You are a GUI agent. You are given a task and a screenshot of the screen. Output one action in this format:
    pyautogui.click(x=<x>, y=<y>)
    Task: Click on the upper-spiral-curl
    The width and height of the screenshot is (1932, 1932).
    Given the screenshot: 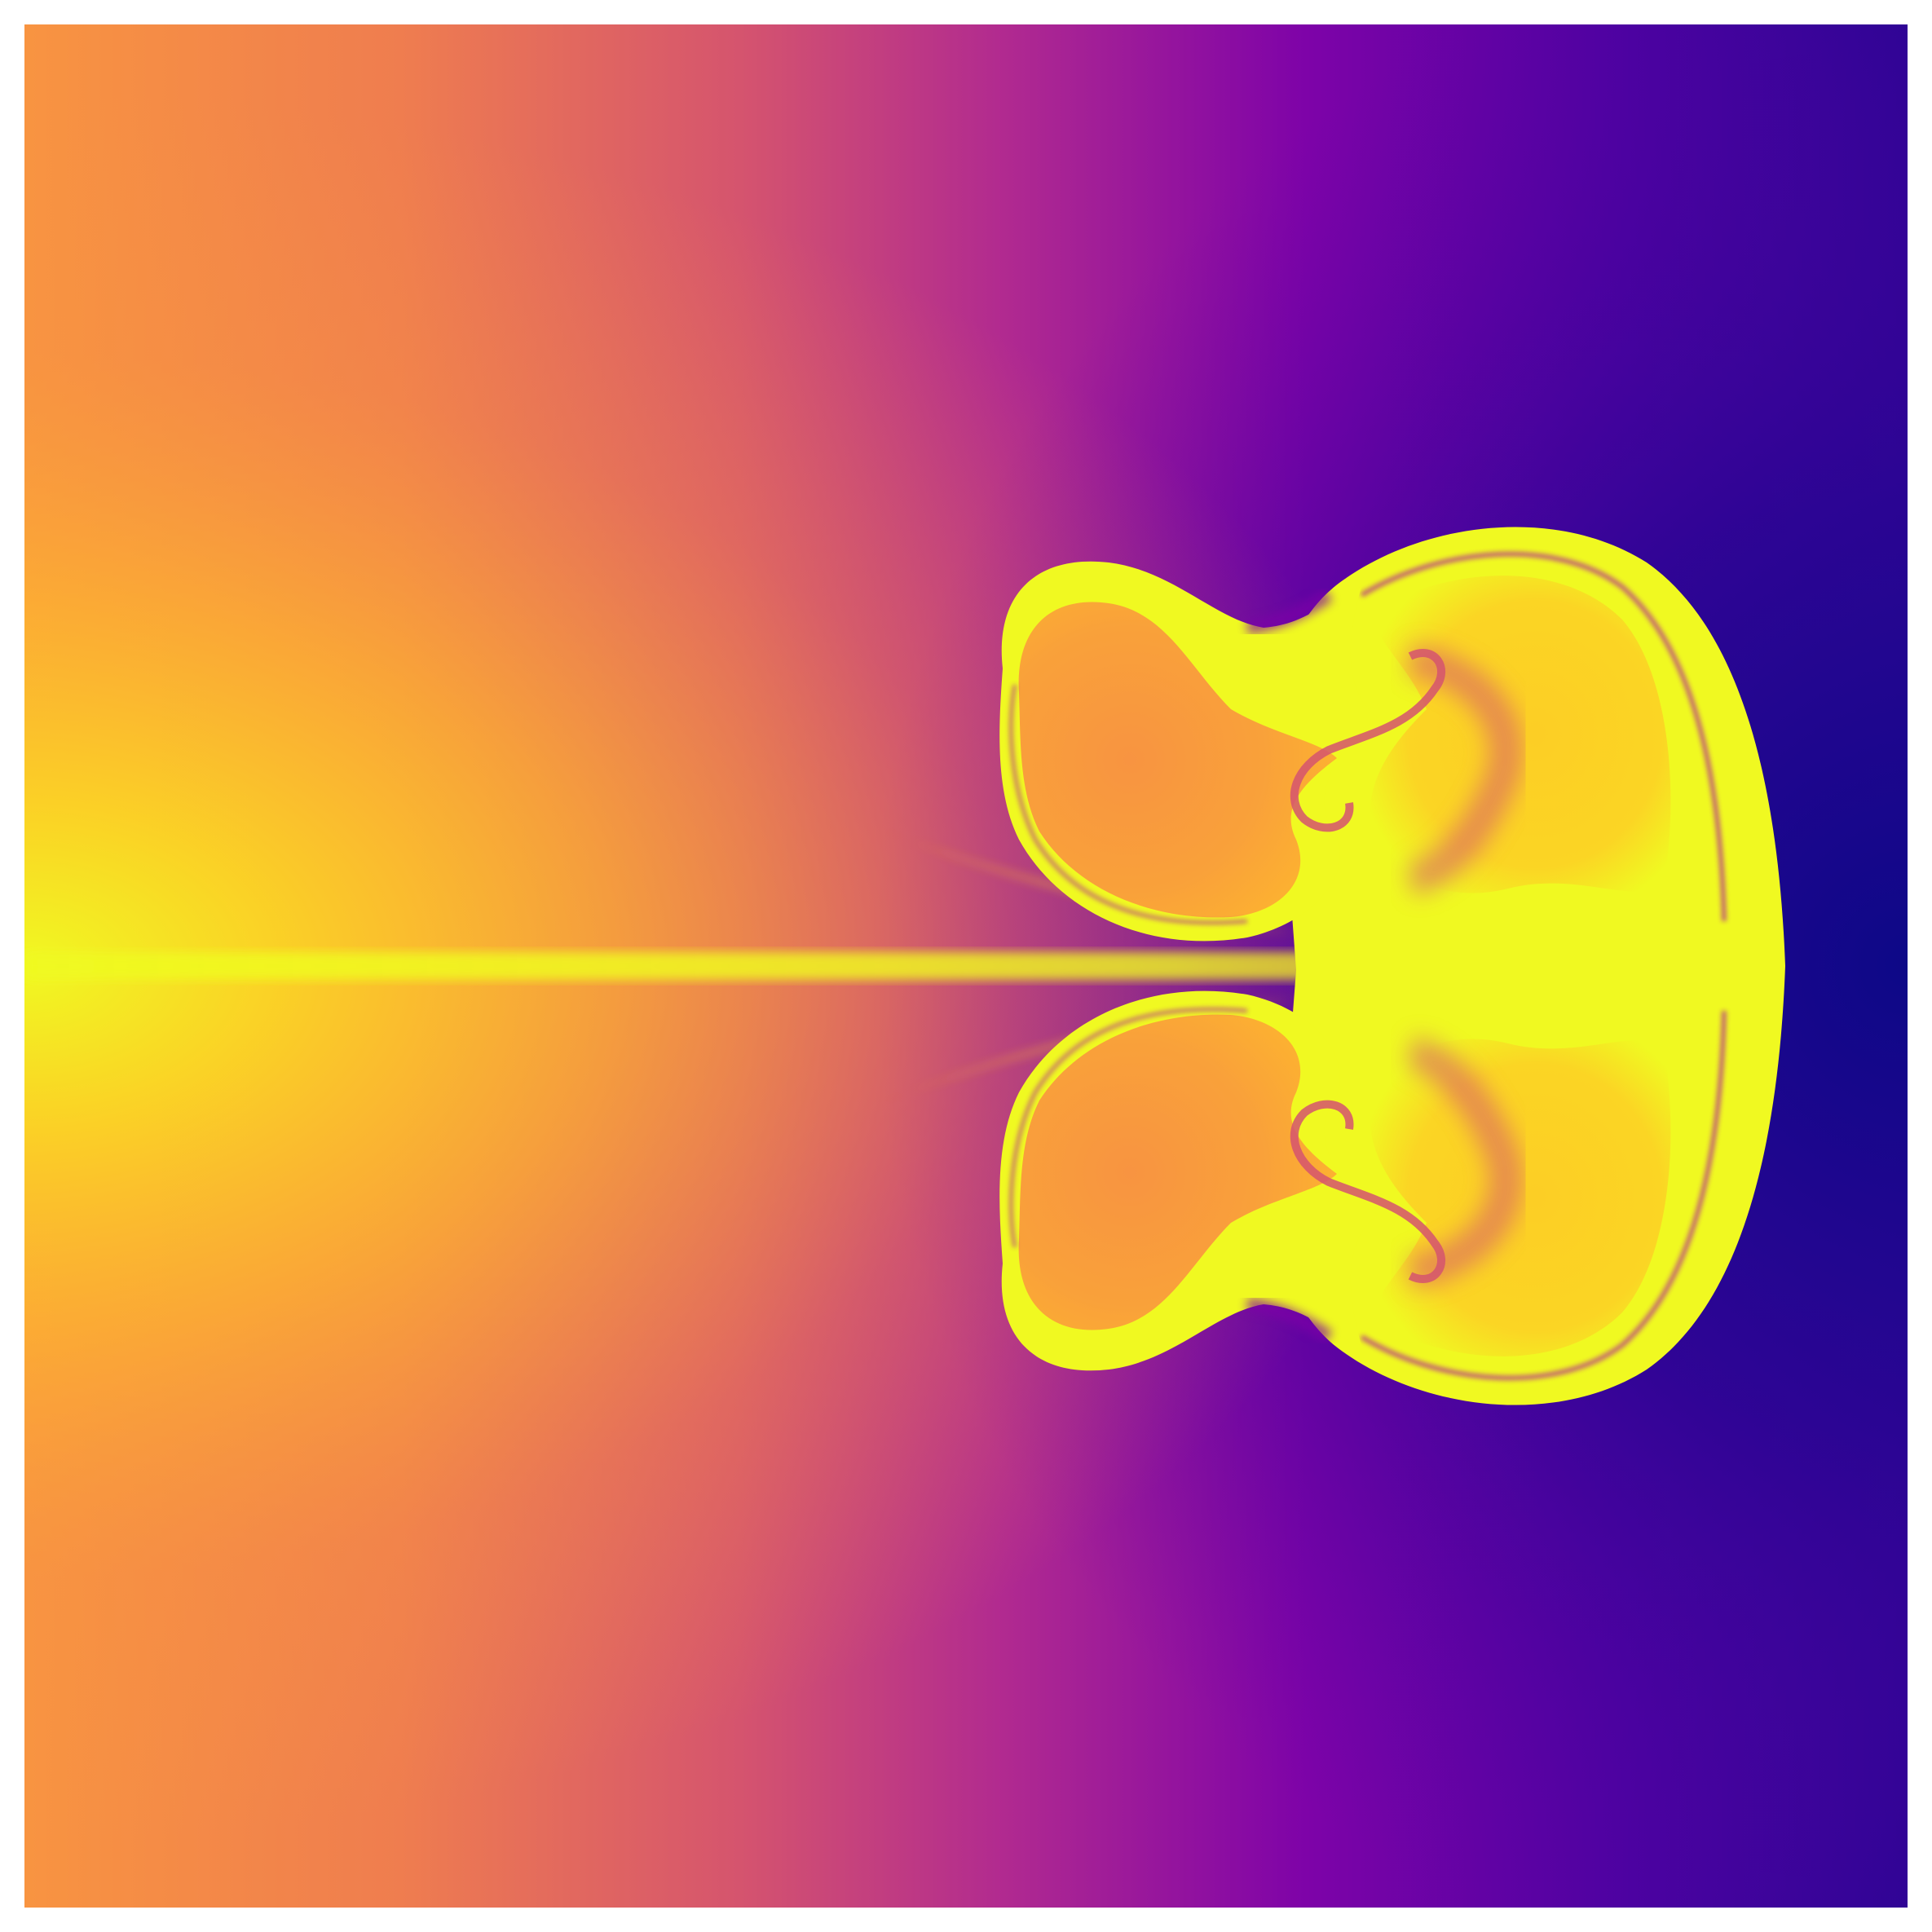 What is the action you would take?
    pyautogui.click(x=1368, y=740)
    